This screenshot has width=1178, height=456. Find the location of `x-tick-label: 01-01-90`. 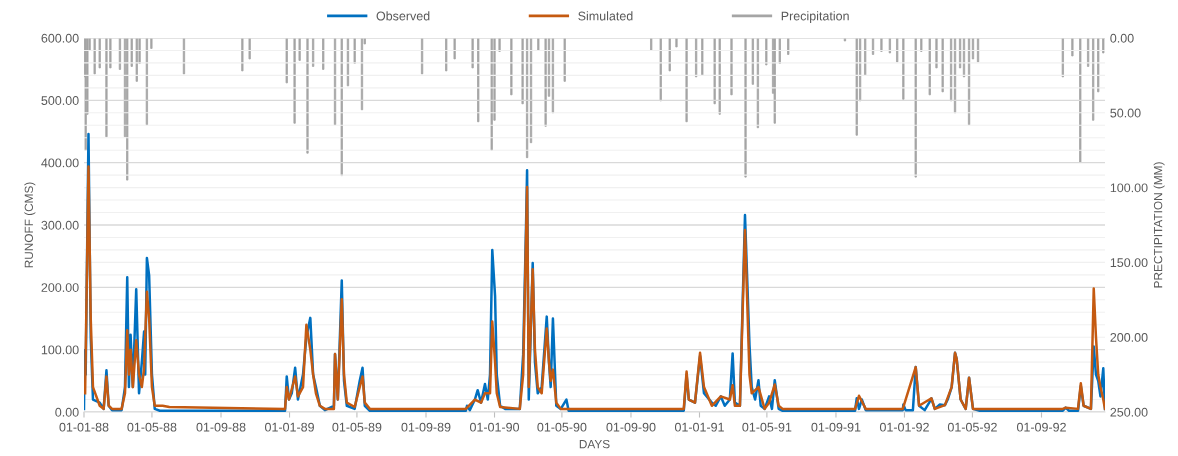

x-tick-label: 01-01-90 is located at coordinates (494, 427).